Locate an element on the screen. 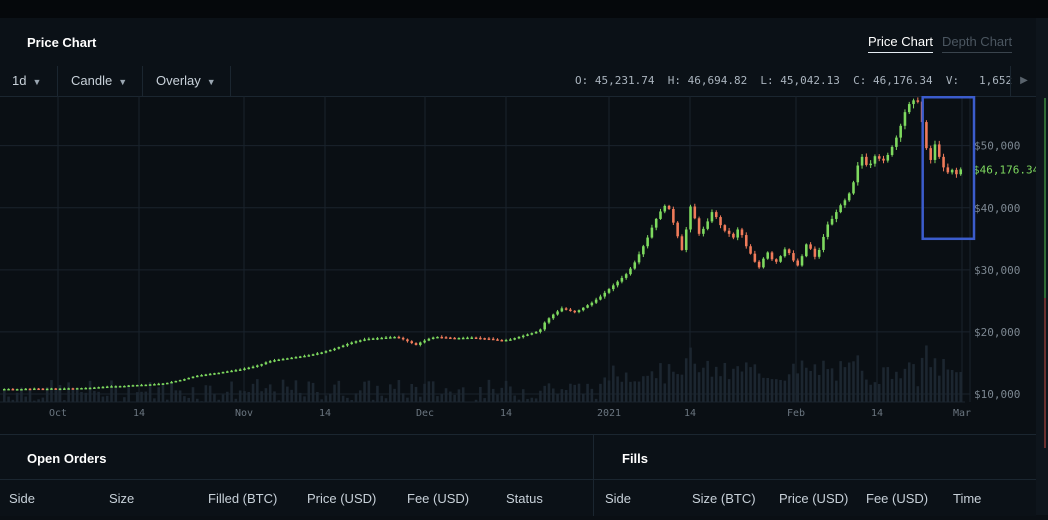  fills-col-side: Side is located at coordinates (618, 498).